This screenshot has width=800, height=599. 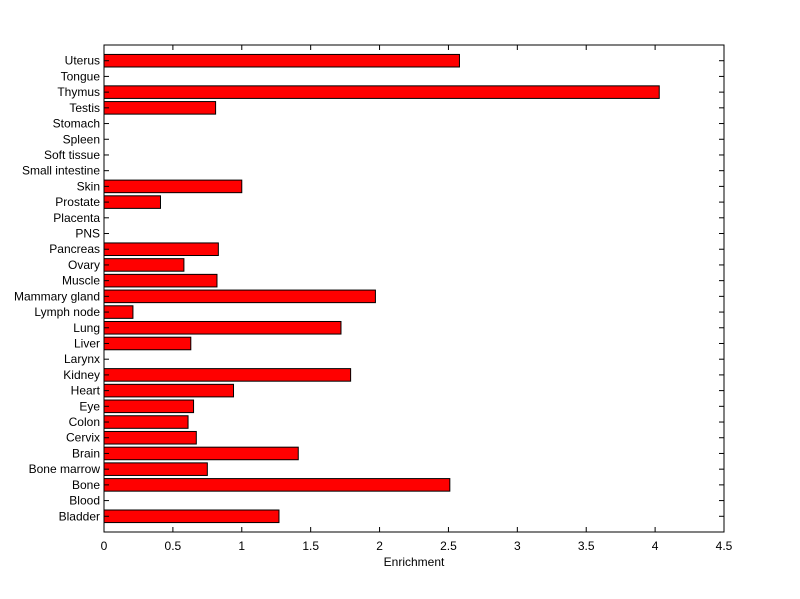 I want to click on bar-lung, so click(x=222, y=327).